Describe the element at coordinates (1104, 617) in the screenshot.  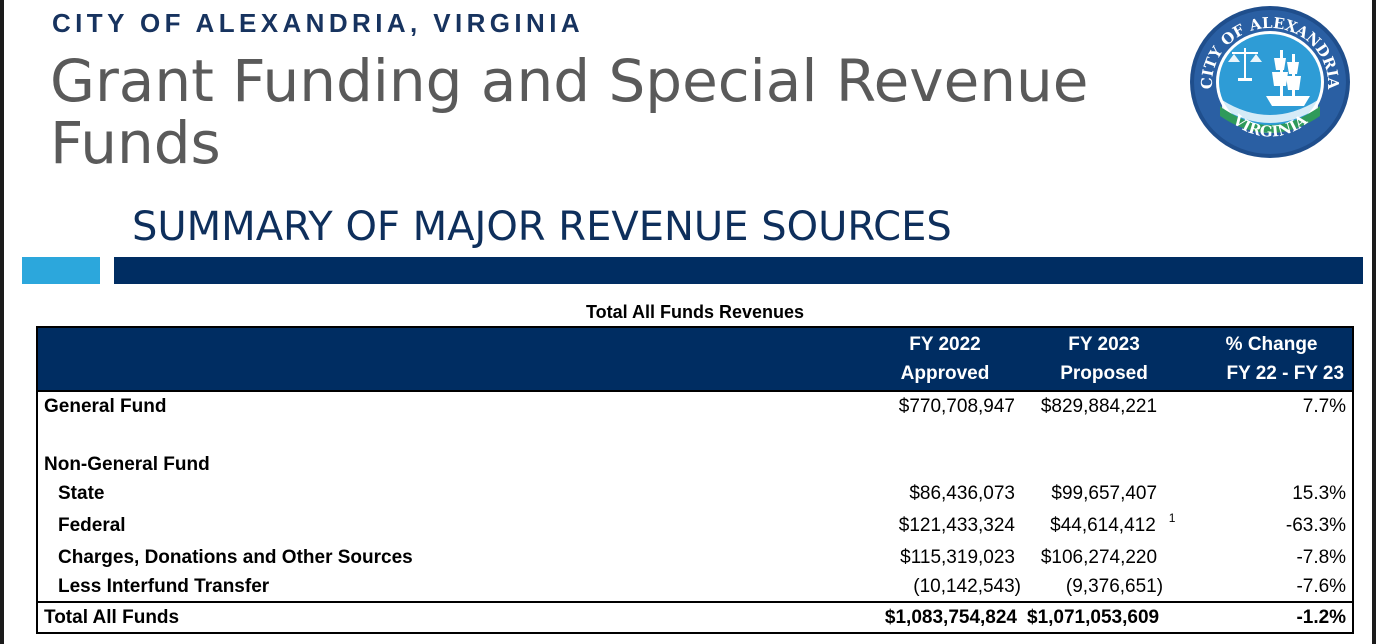
I see `row-fy2023: $1,071,053,609` at that location.